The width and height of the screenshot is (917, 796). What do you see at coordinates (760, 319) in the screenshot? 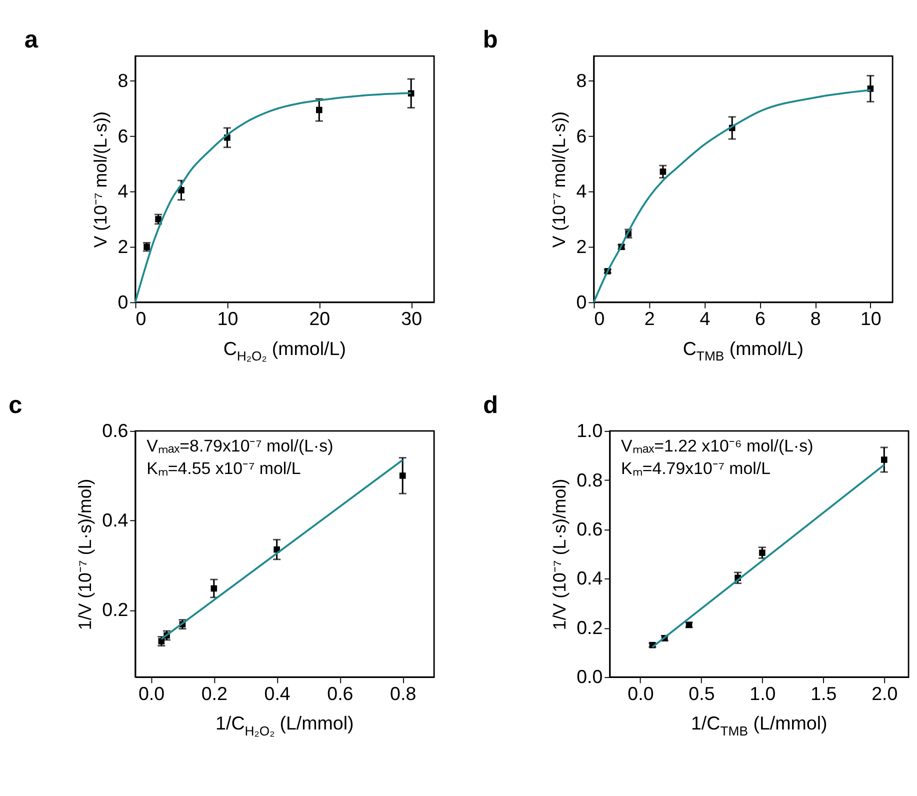
I see `x-tick-label: 6` at bounding box center [760, 319].